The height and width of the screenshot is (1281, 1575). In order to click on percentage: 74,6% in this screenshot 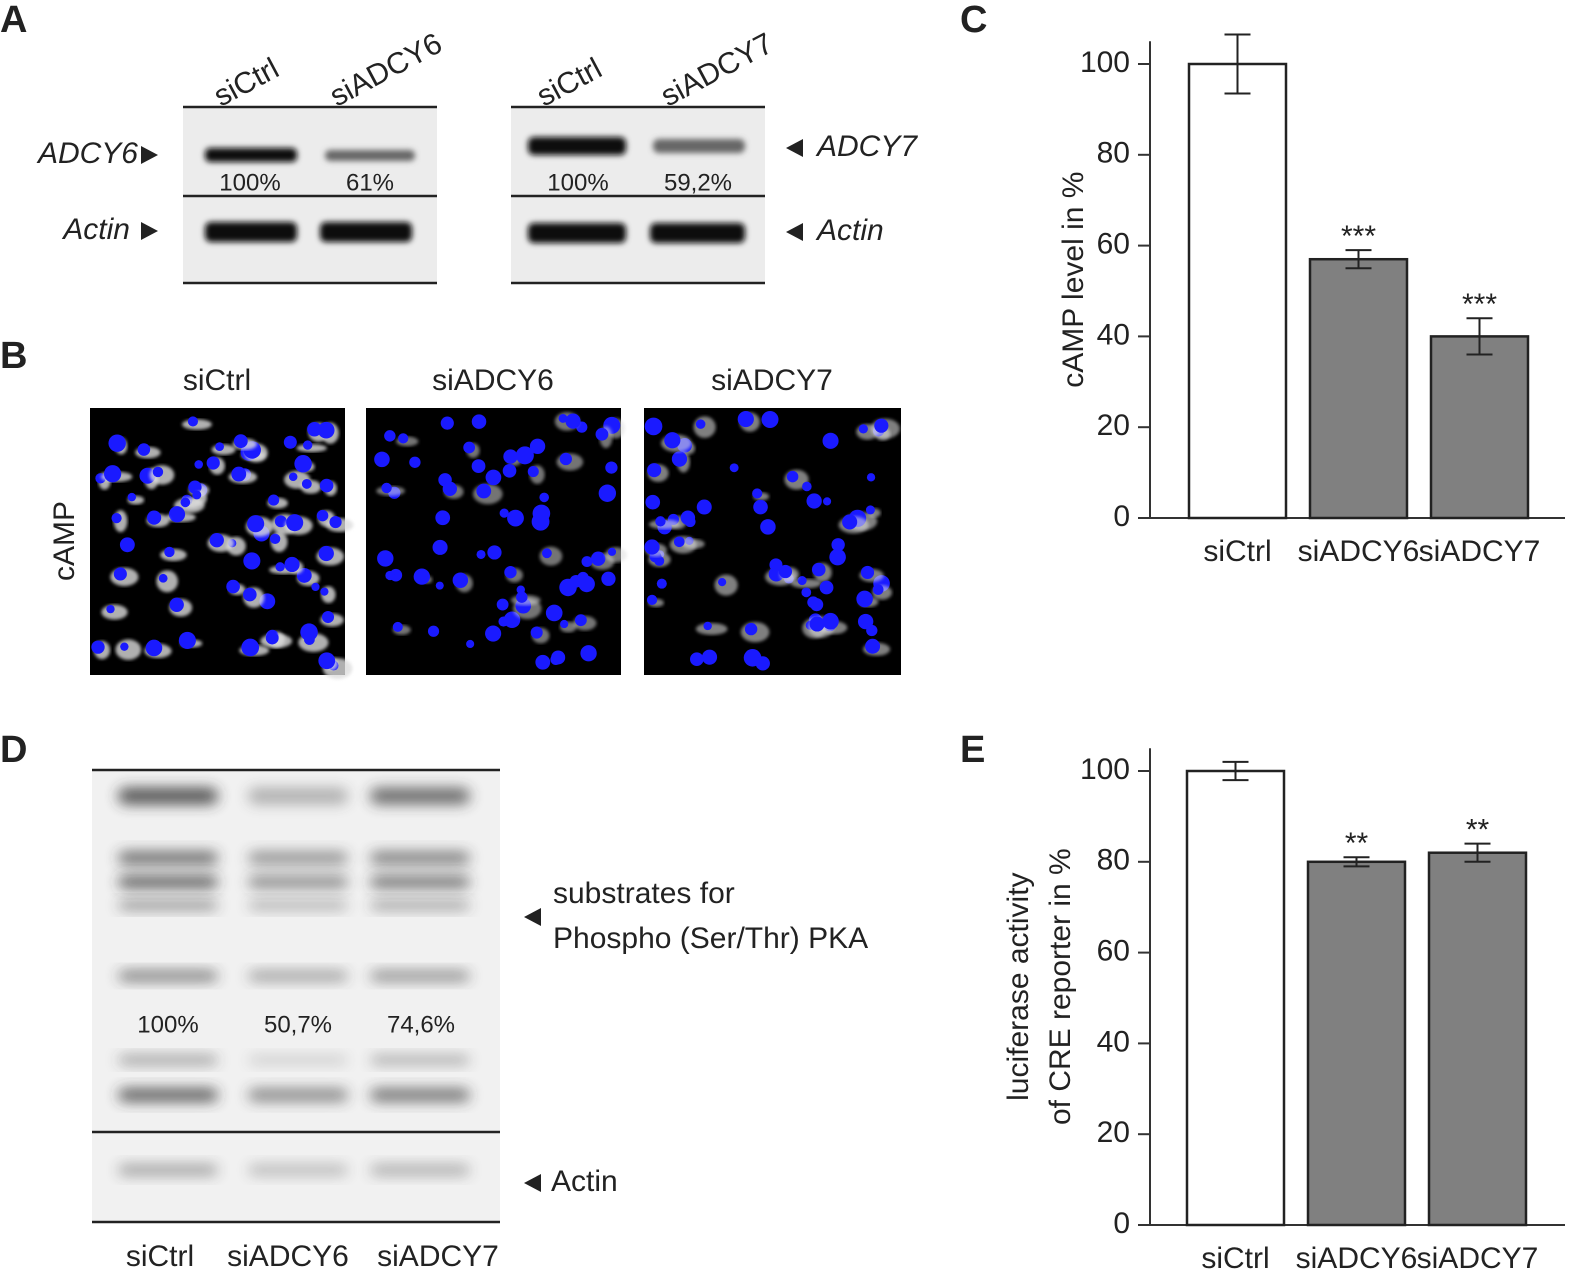, I will do `click(421, 1024)`.